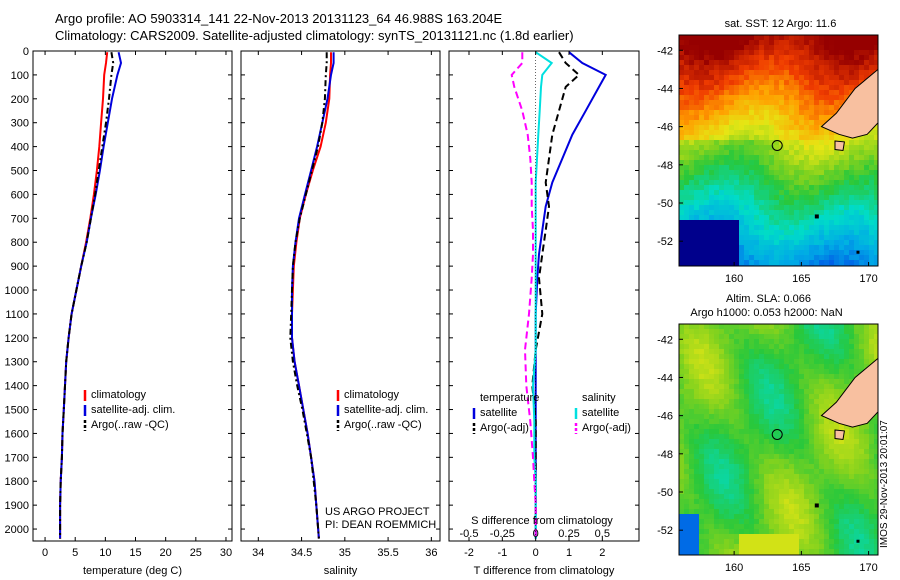 This screenshot has height=580, width=900. Describe the element at coordinates (17, 506) in the screenshot. I see `y-tick-label: 1900` at that location.